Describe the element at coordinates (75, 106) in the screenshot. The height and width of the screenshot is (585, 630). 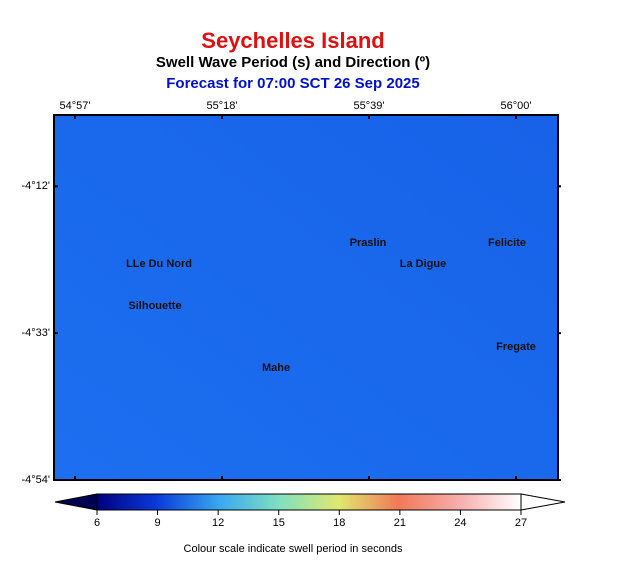
I see `x-tick-label: 54°57'` at that location.